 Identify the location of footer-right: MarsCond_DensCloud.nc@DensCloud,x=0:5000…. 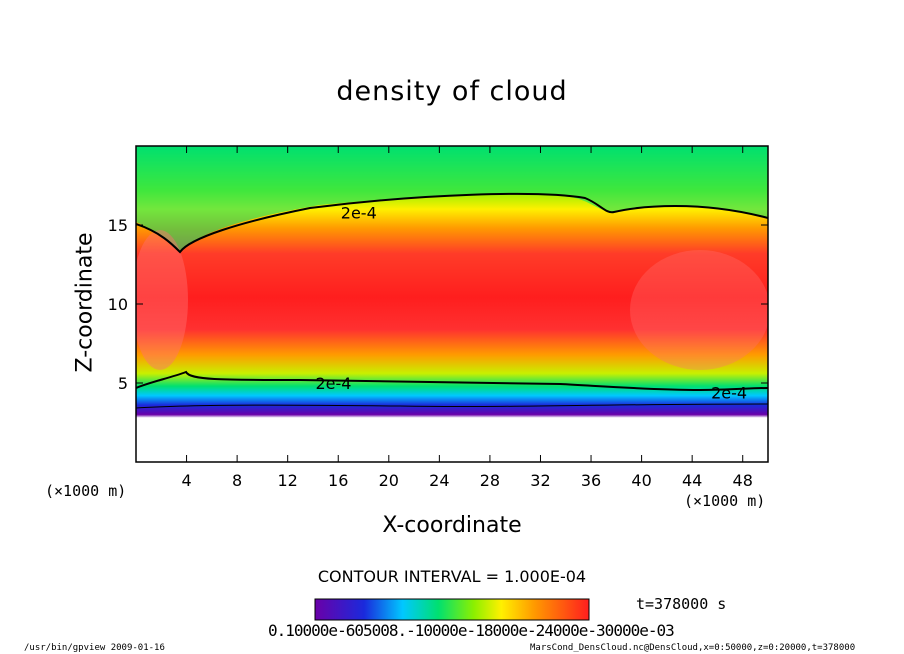
(693, 648).